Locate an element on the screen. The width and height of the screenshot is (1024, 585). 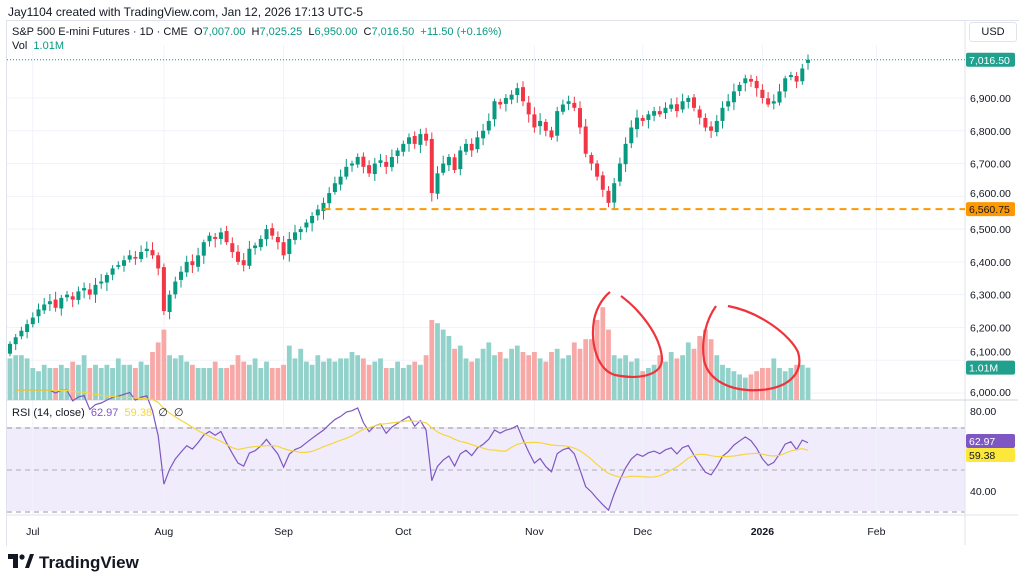
volume-label: Vol is located at coordinates (20, 46).